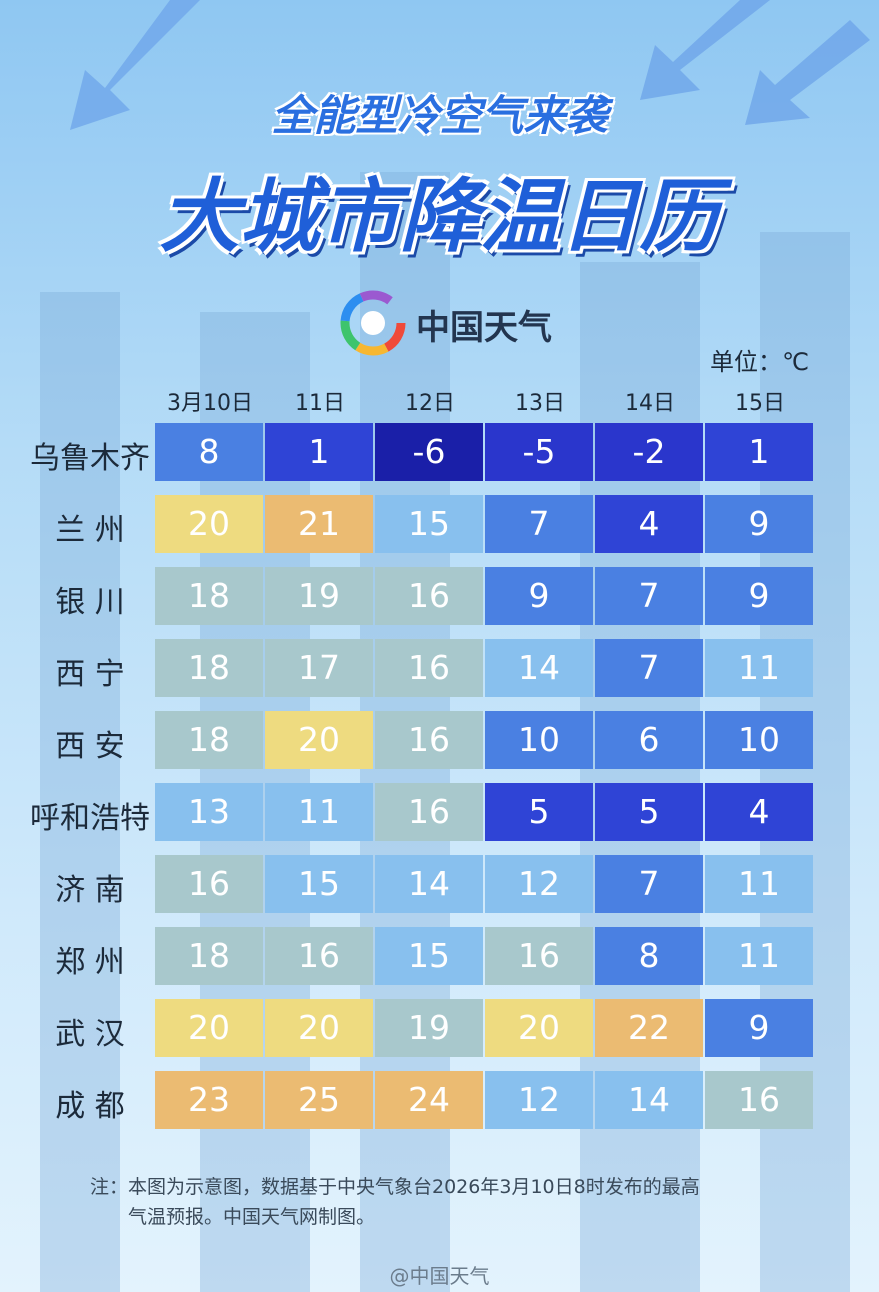 The width and height of the screenshot is (879, 1292). I want to click on arrows, so click(470, 65).